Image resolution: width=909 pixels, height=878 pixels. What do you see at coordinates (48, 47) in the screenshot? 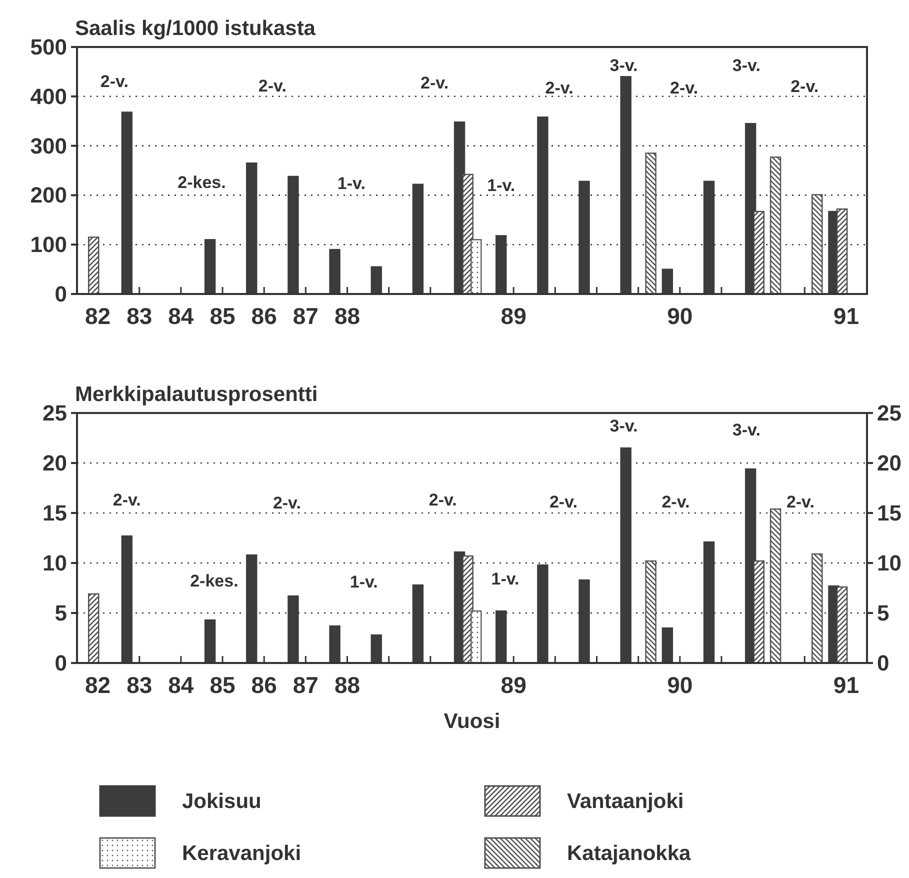
I see `y-tick-label: 500` at bounding box center [48, 47].